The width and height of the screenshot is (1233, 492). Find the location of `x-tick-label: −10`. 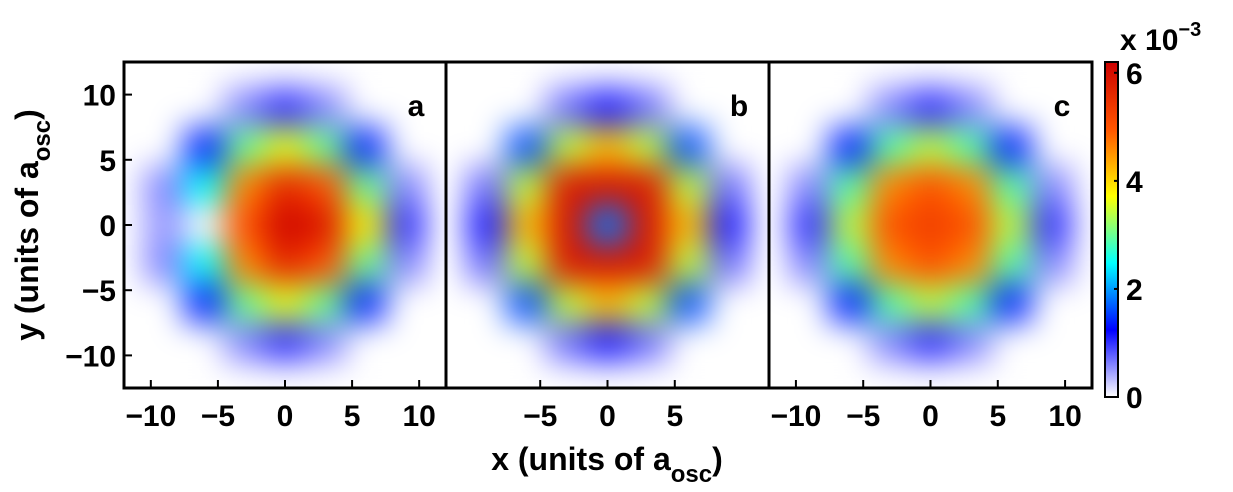

x-tick-label: −10 is located at coordinates (795, 416).